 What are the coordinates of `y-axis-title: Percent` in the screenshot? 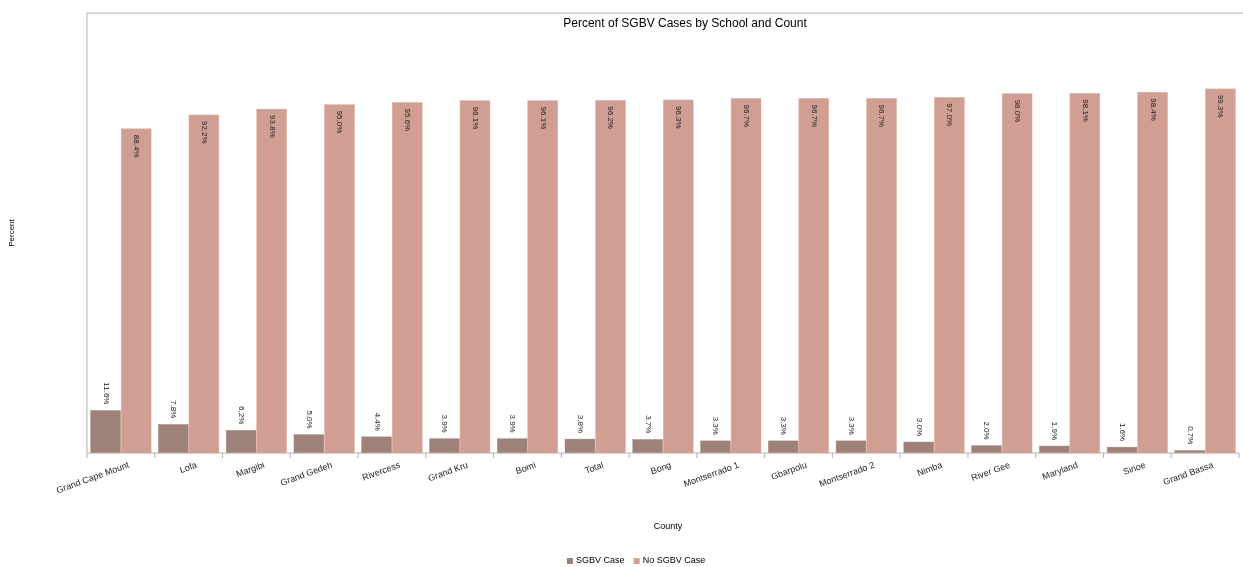 It's located at (11, 232).